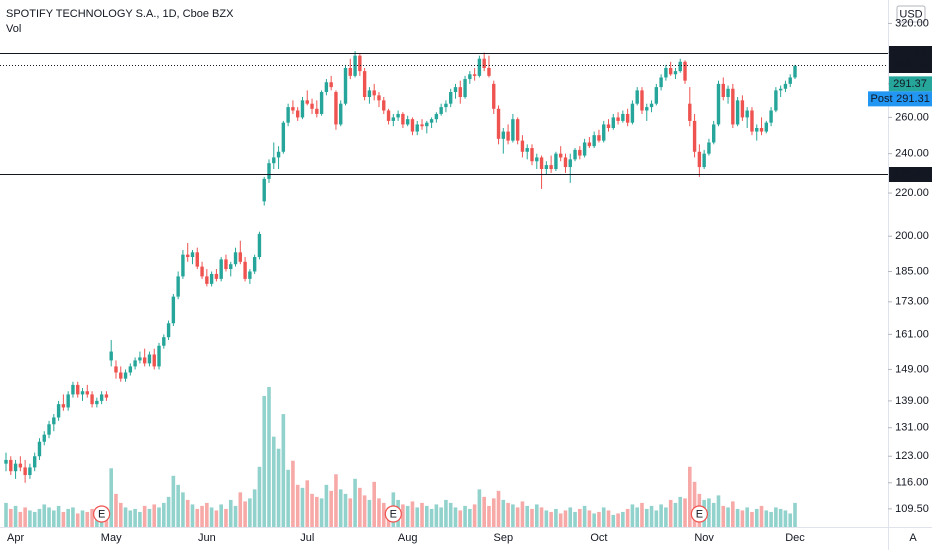  I want to click on x-tick-label: Jun, so click(207, 538).